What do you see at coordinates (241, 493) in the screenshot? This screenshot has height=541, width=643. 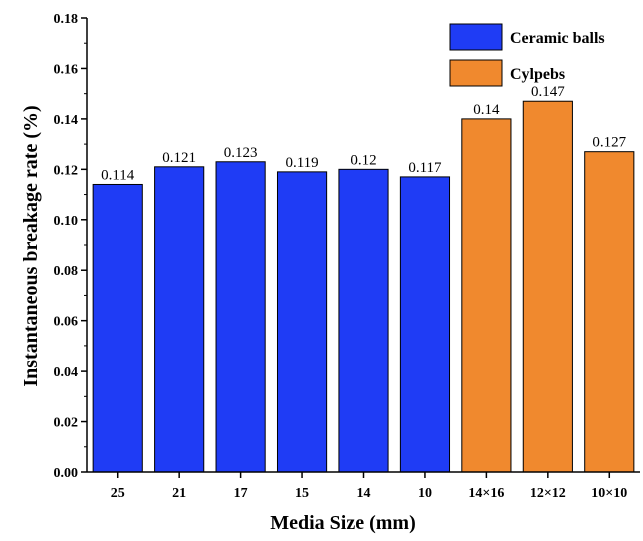 I see `x-tick-label: 17` at bounding box center [241, 493].